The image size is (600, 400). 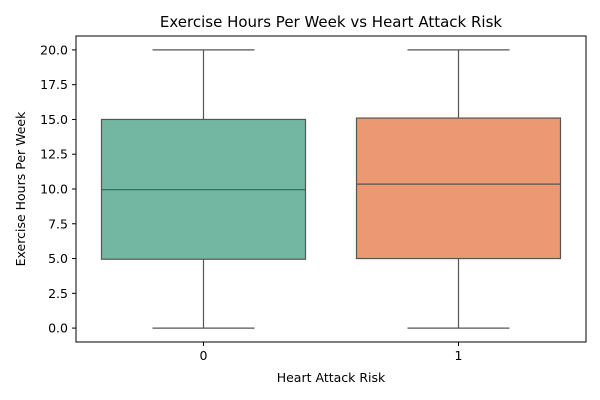 I want to click on y-tick-label: 2.5, so click(x=58, y=293).